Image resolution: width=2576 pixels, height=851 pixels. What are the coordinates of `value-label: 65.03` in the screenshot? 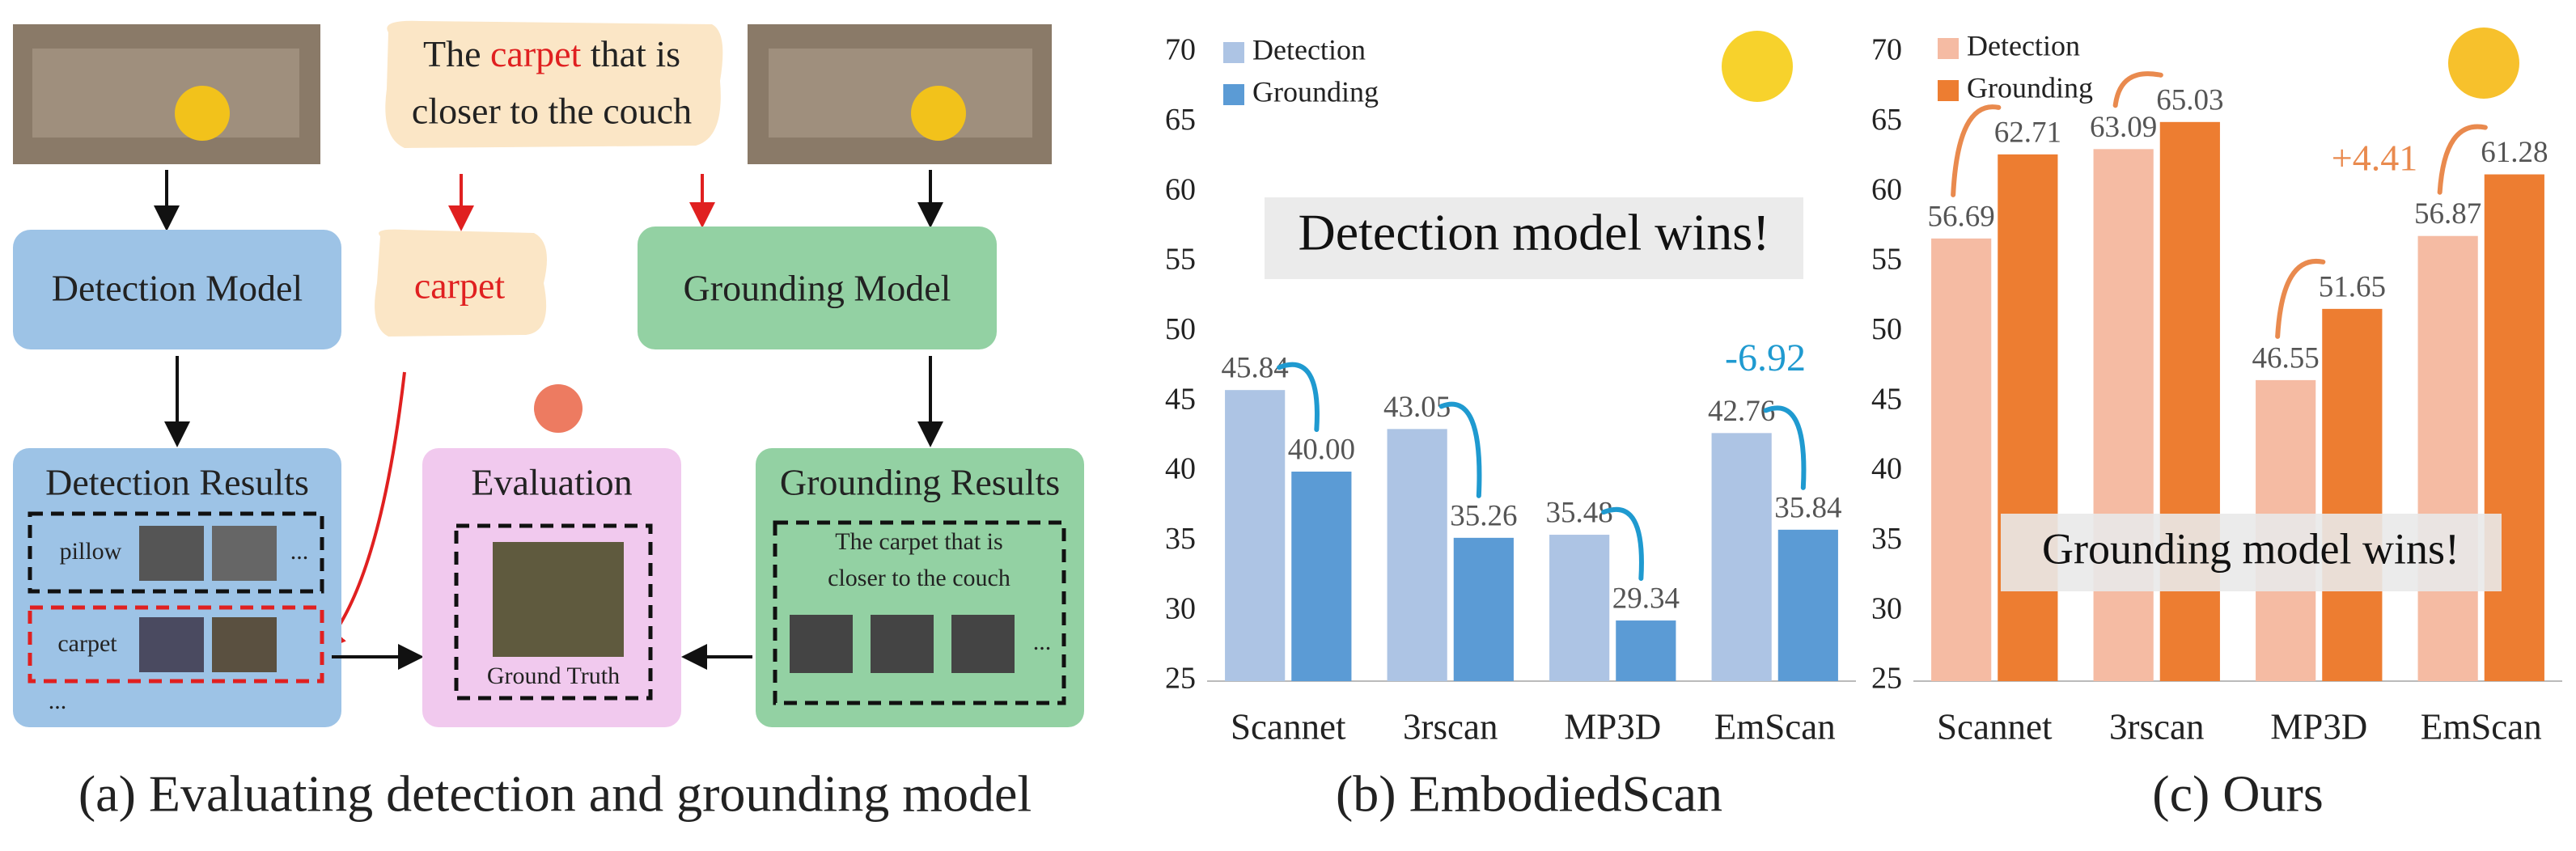 It's located at (2189, 99).